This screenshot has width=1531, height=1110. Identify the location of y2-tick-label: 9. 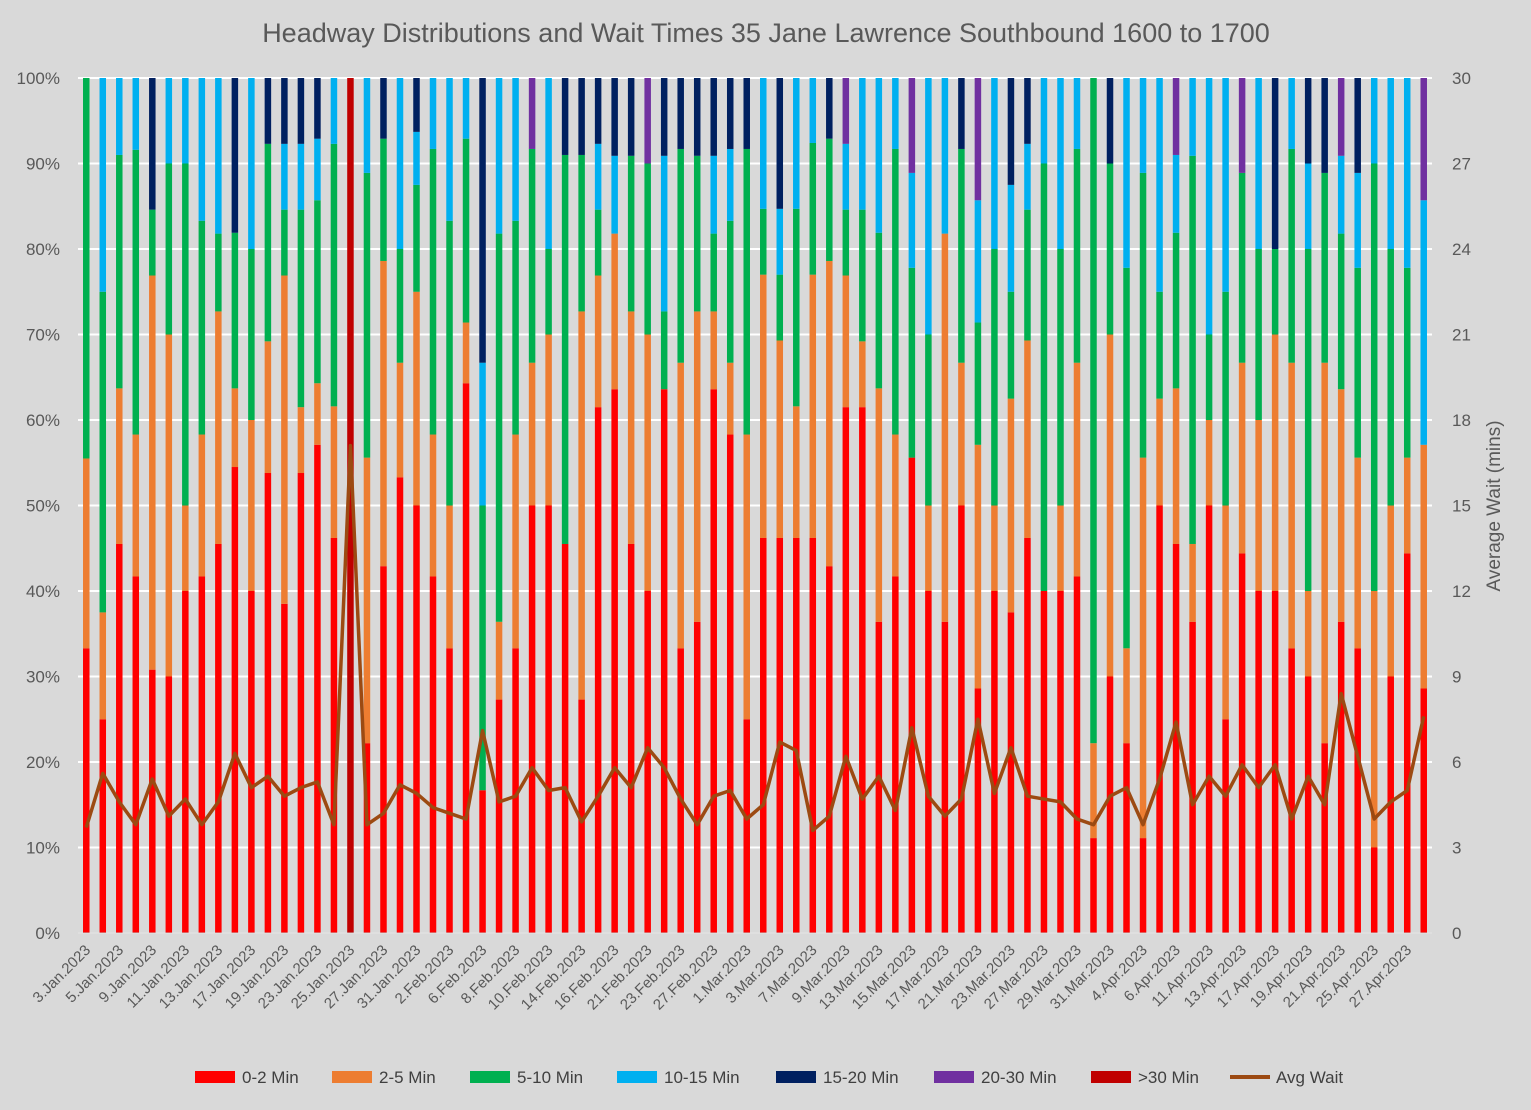
(1456, 677).